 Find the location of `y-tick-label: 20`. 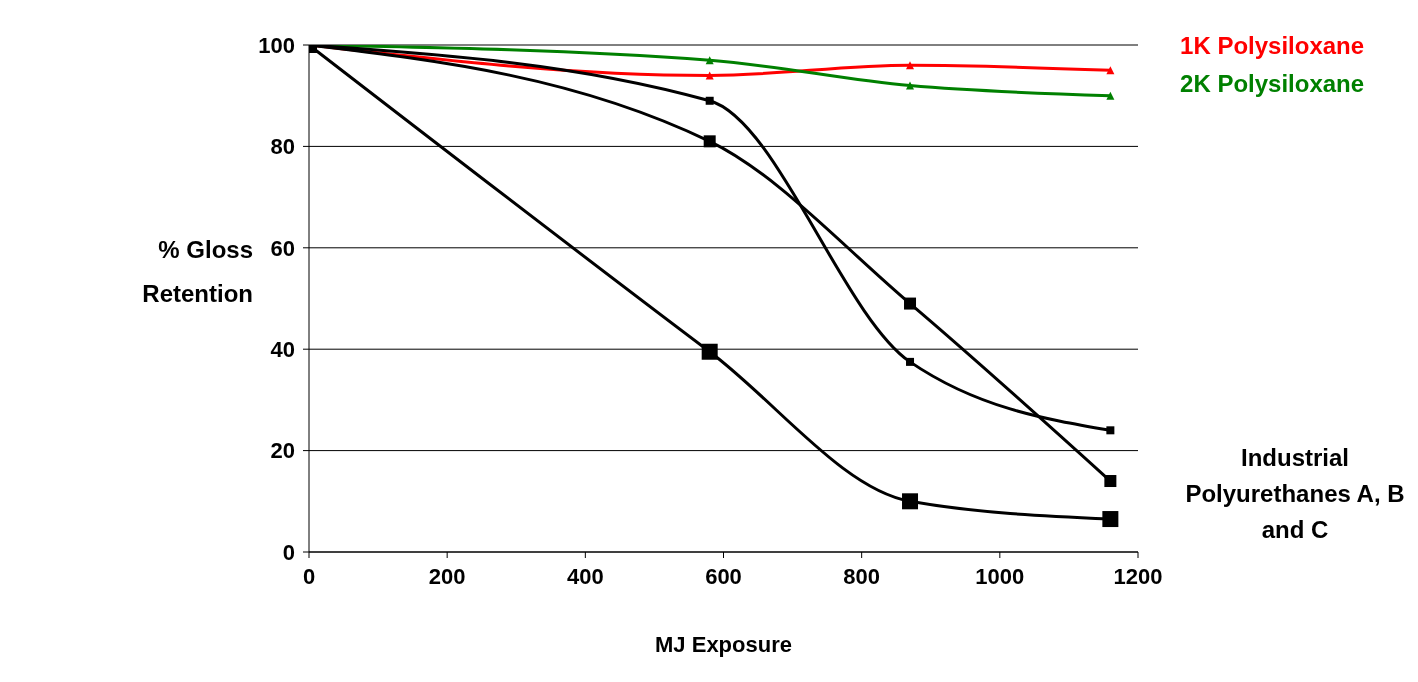

y-tick-label: 20 is located at coordinates (282, 451).